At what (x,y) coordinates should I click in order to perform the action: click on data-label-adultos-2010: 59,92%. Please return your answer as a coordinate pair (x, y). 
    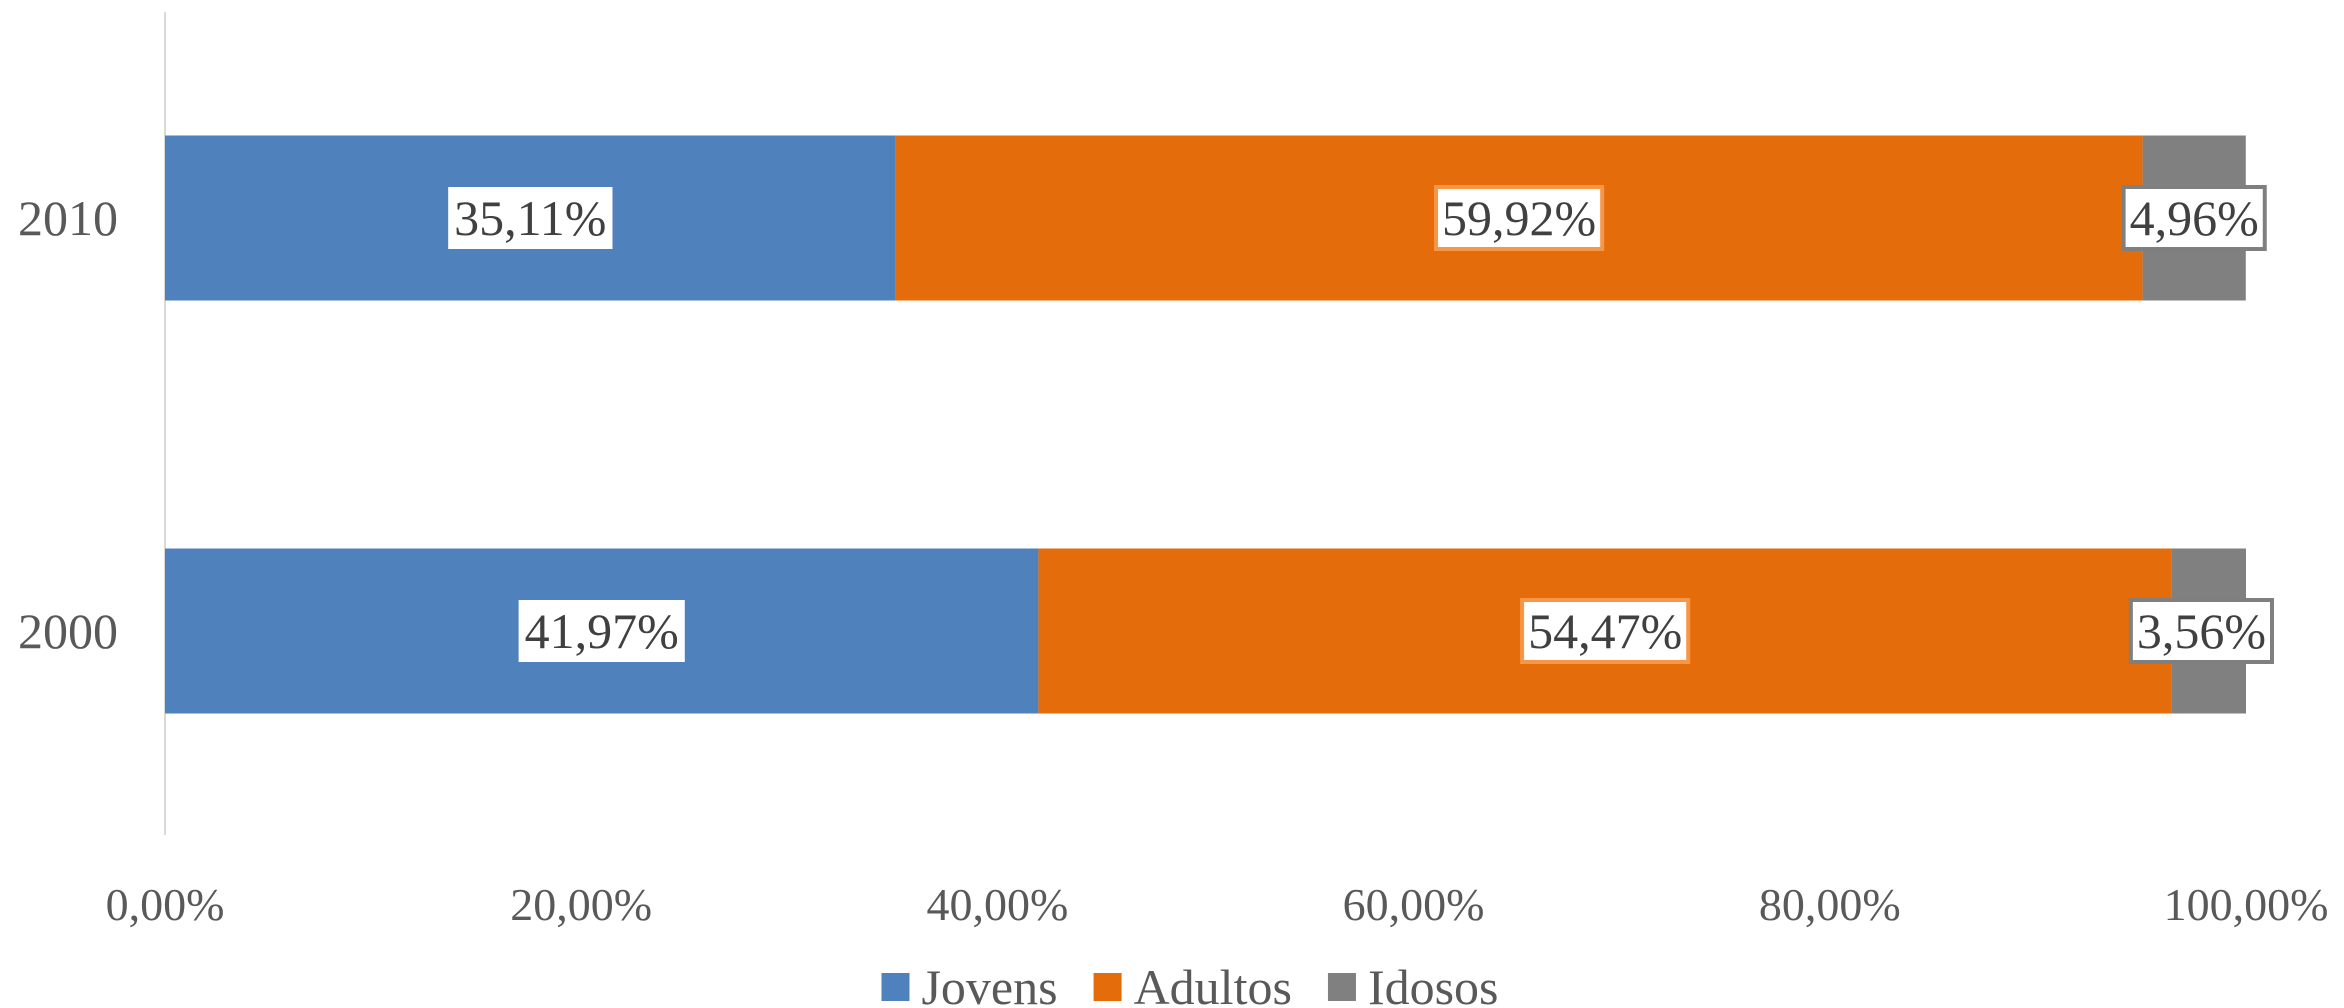
    Looking at the image, I should click on (1519, 218).